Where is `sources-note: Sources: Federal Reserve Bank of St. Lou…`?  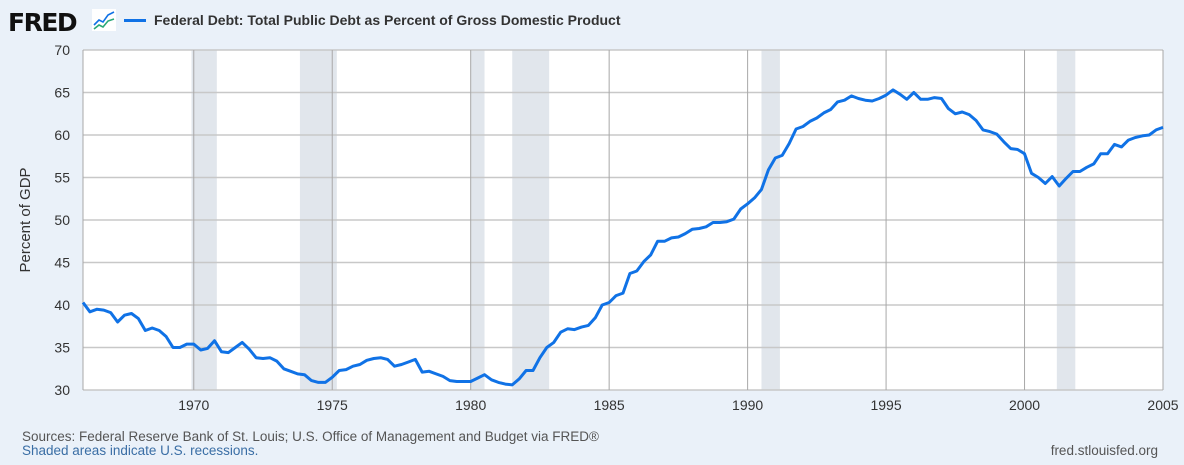 sources-note: Sources: Federal Reserve Bank of St. Lou… is located at coordinates (310, 436).